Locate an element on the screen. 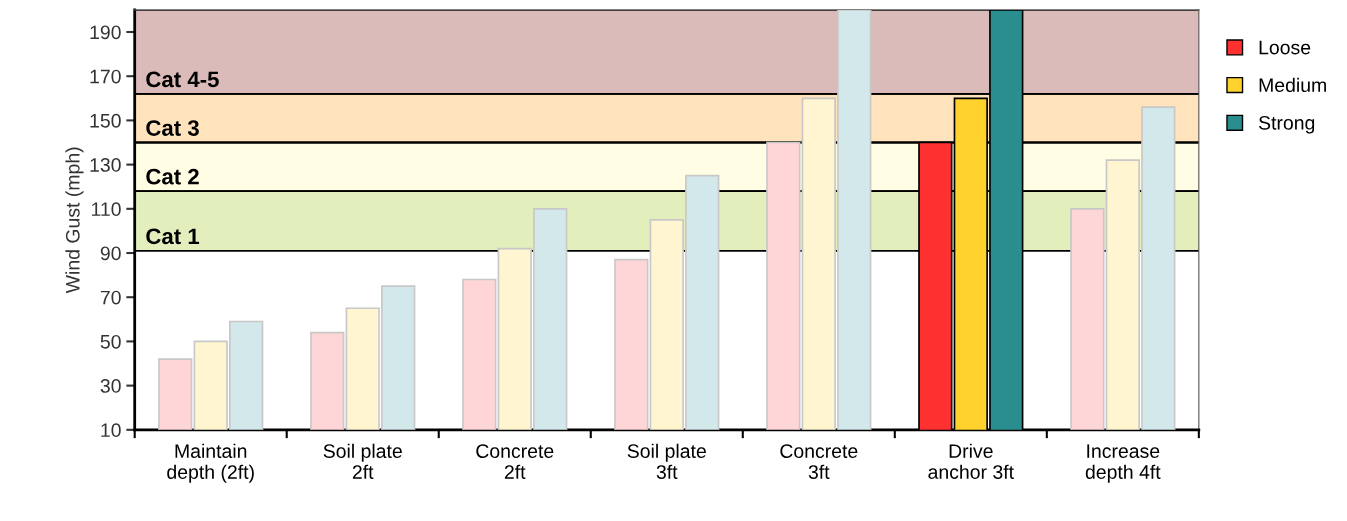  y-tick-label: 190 is located at coordinates (105, 32).